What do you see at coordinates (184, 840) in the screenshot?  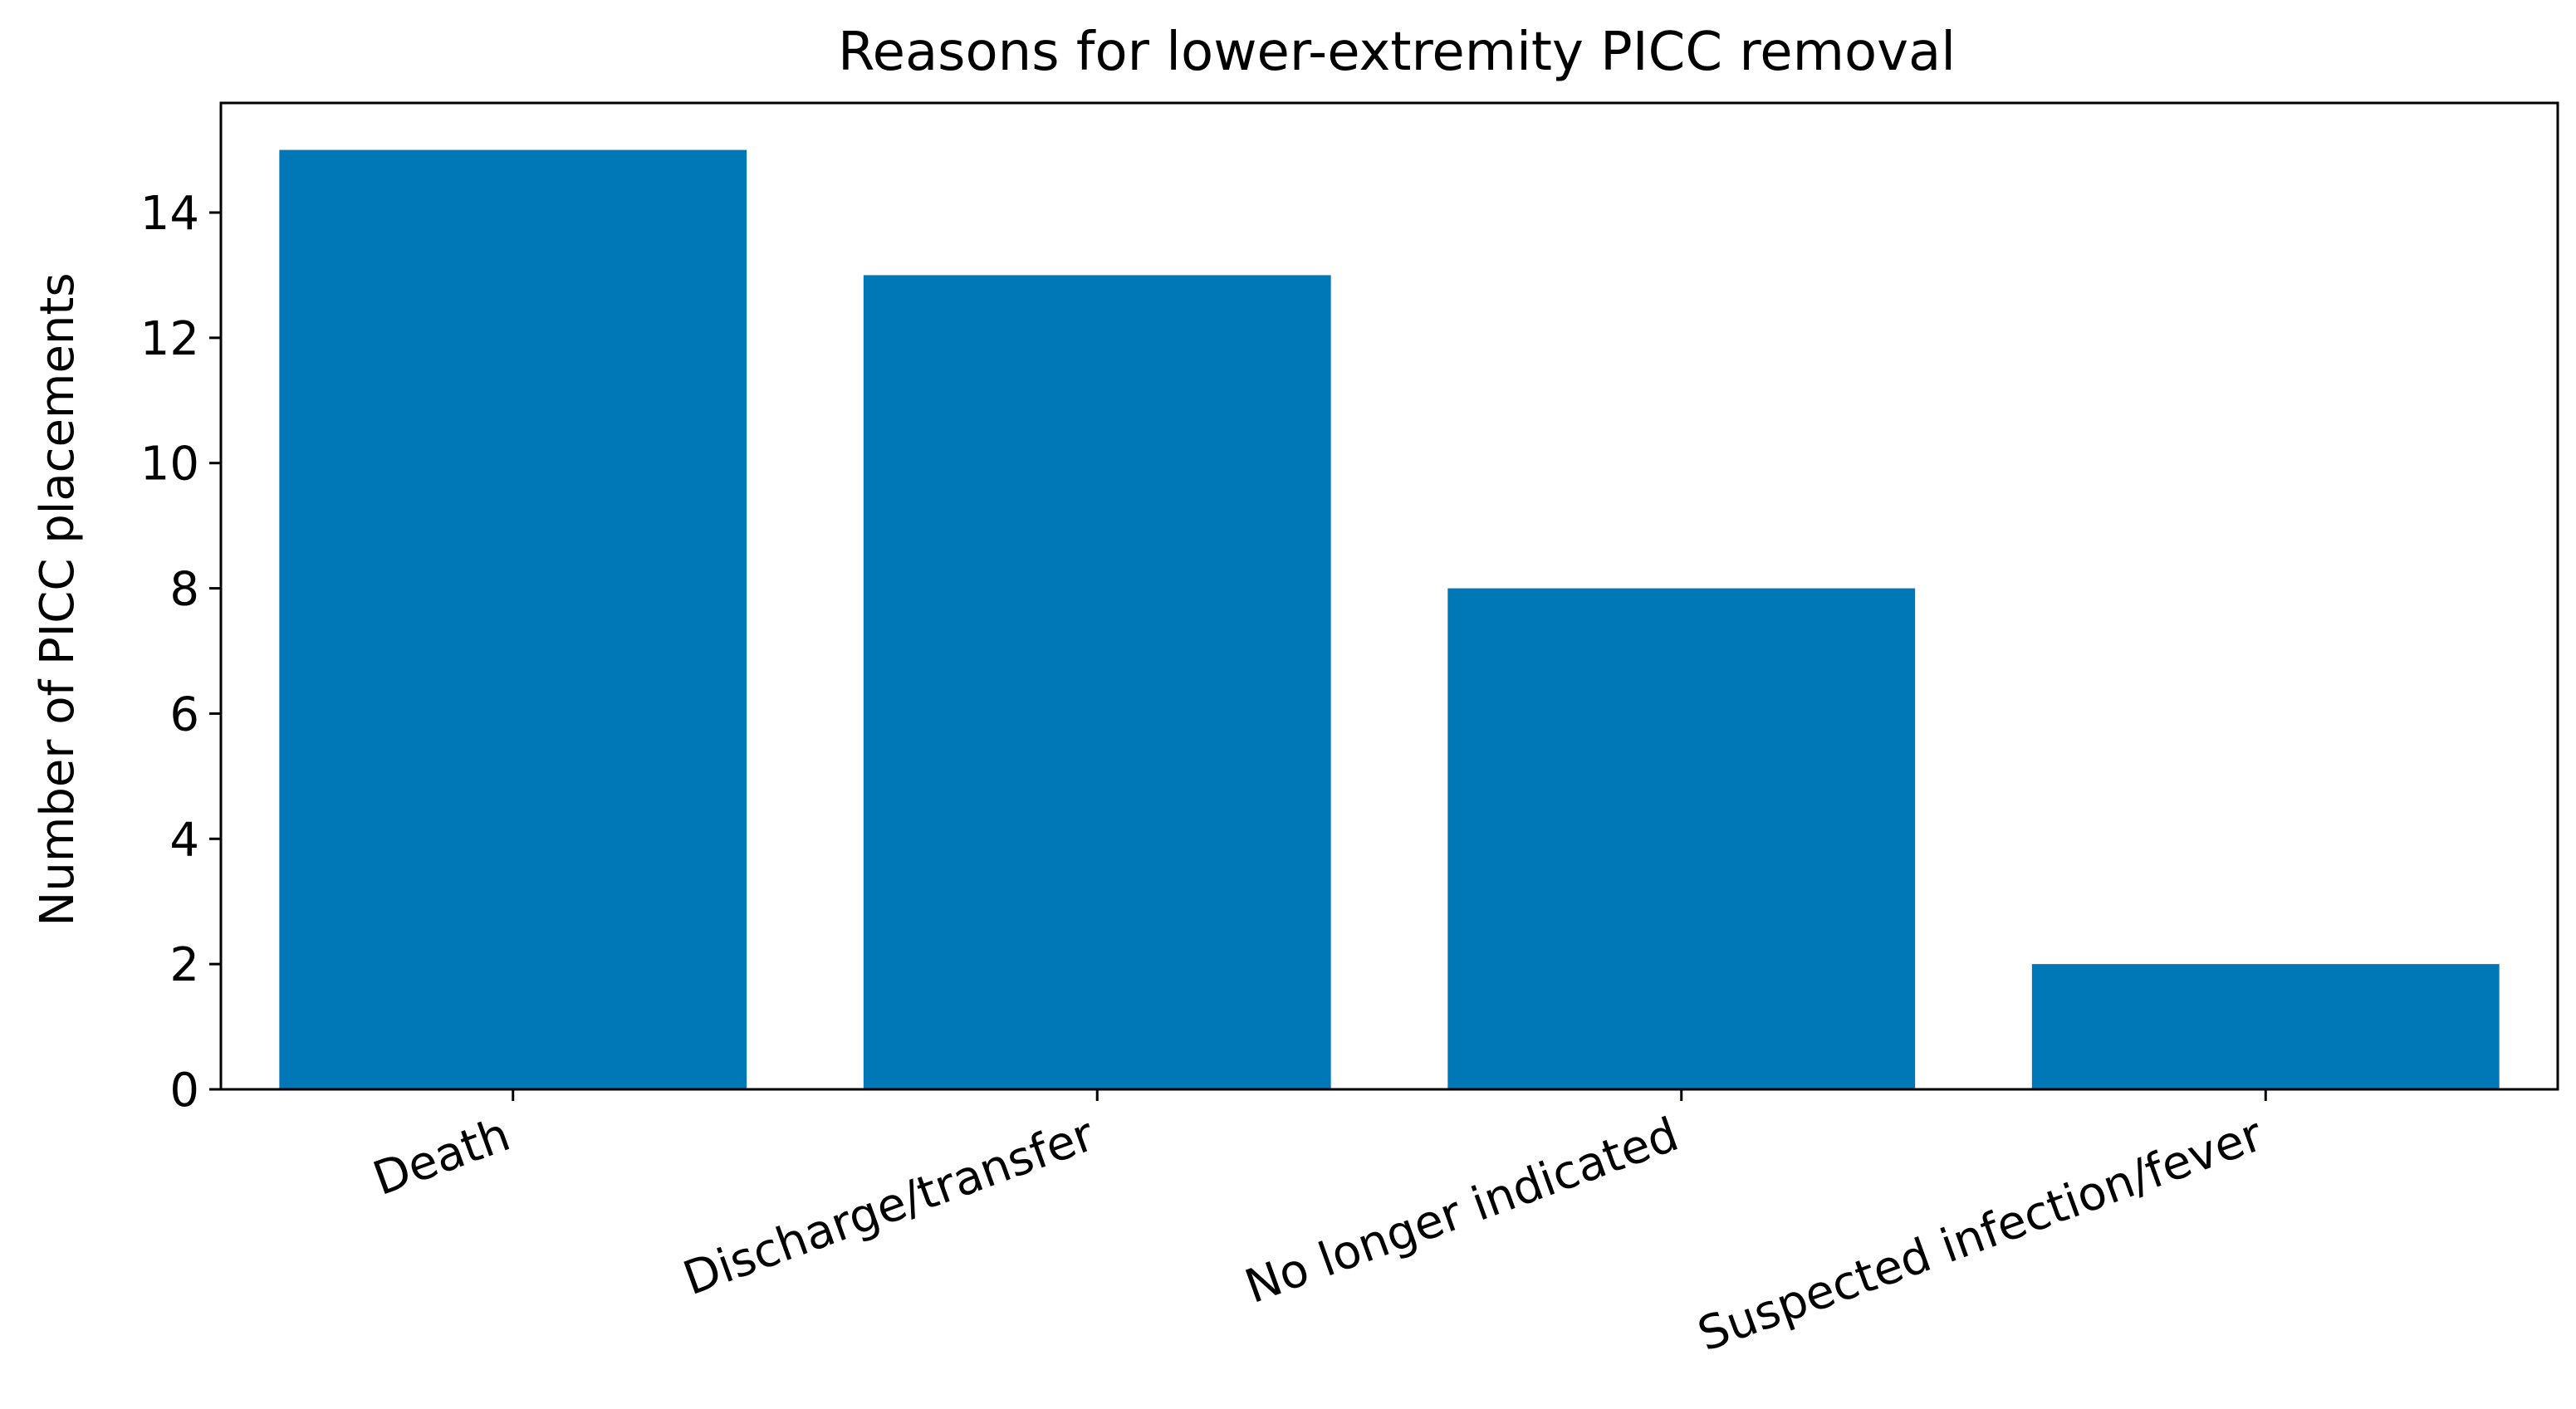 I see `y-tick-label: 4` at bounding box center [184, 840].